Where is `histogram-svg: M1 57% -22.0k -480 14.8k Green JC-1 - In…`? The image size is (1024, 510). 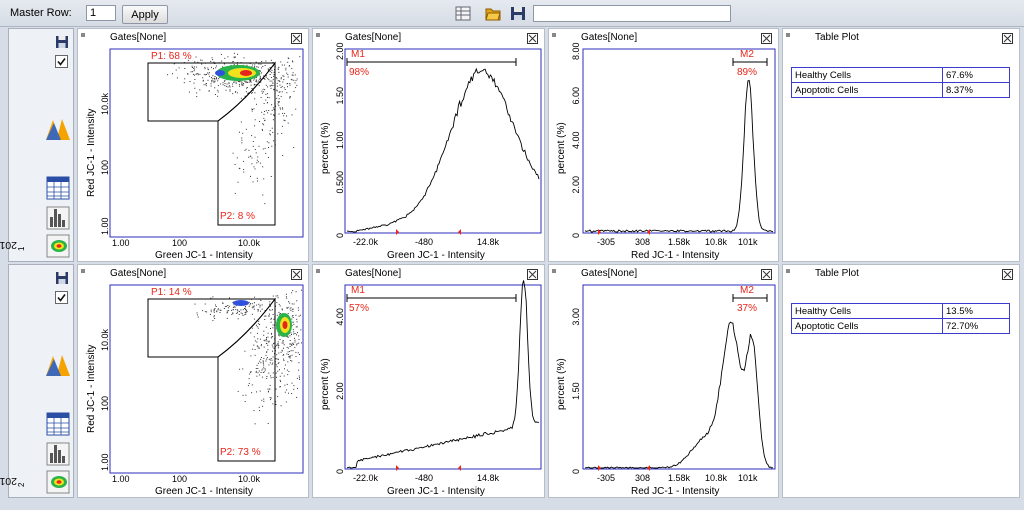 histogram-svg: M1 57% -22.0k -480 14.8k Green JC-1 - In… is located at coordinates (431, 388).